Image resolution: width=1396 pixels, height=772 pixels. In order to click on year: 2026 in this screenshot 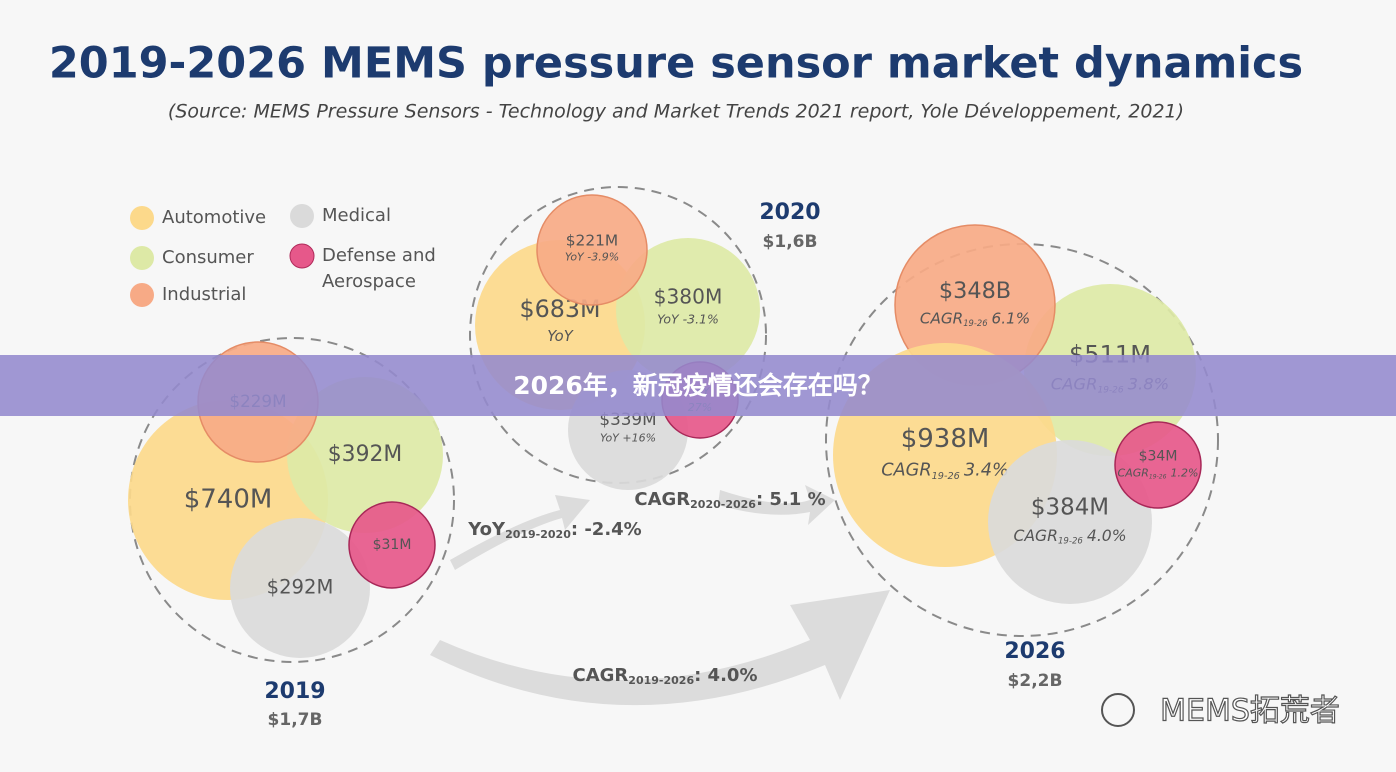, I will do `click(1034, 651)`.